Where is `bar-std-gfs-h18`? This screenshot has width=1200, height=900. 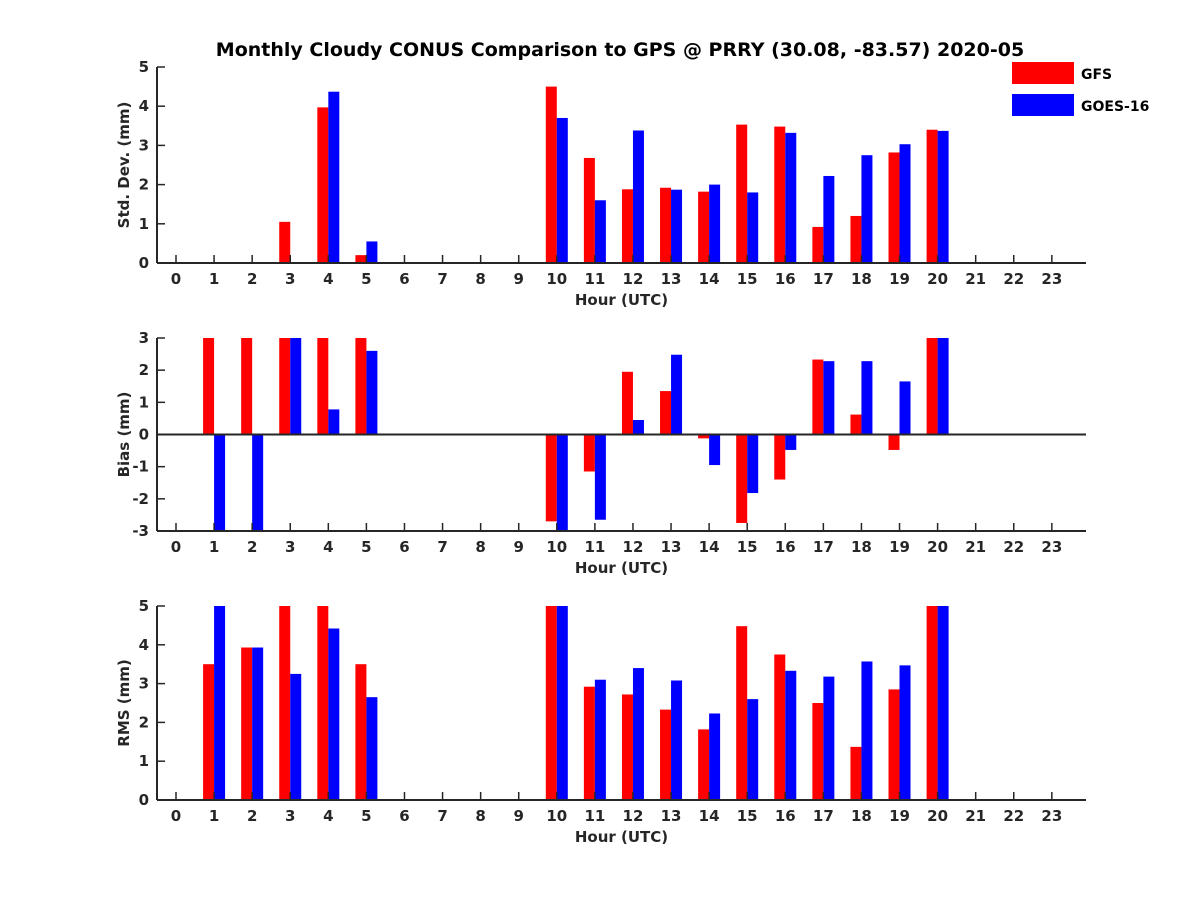
bar-std-gfs-h18 is located at coordinates (856, 239).